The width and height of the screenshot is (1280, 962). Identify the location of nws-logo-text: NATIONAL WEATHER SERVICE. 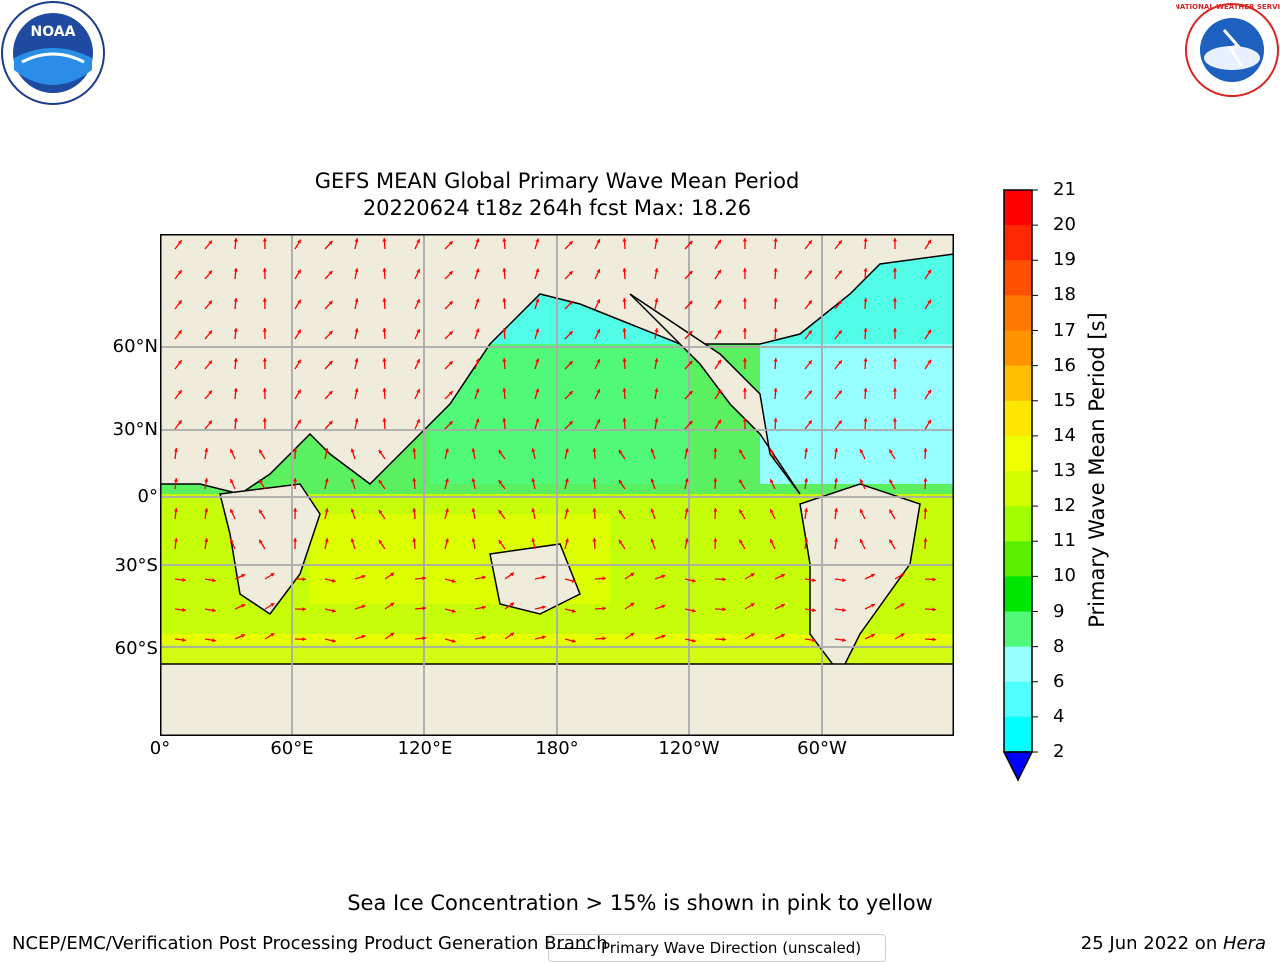
(1228, 7).